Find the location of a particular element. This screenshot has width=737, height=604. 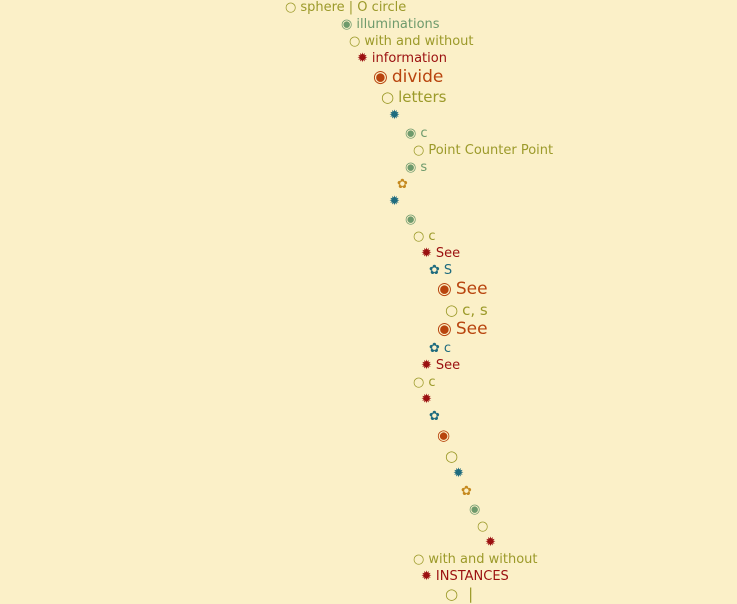

list-item: ✿ S is located at coordinates (440, 270).